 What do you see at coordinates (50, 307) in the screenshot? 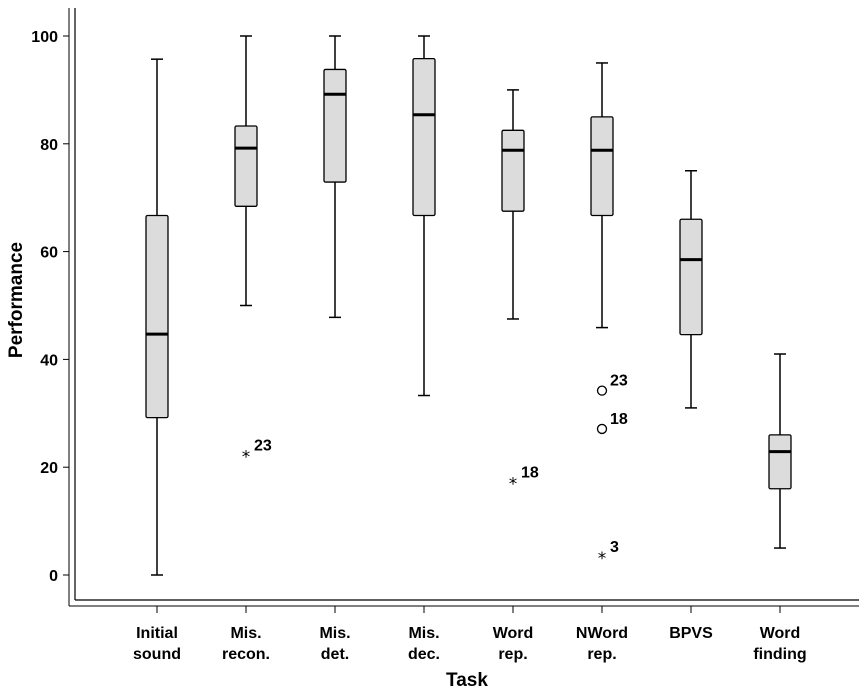
I see `y-axis: 0 20 40 60 80 100` at bounding box center [50, 307].